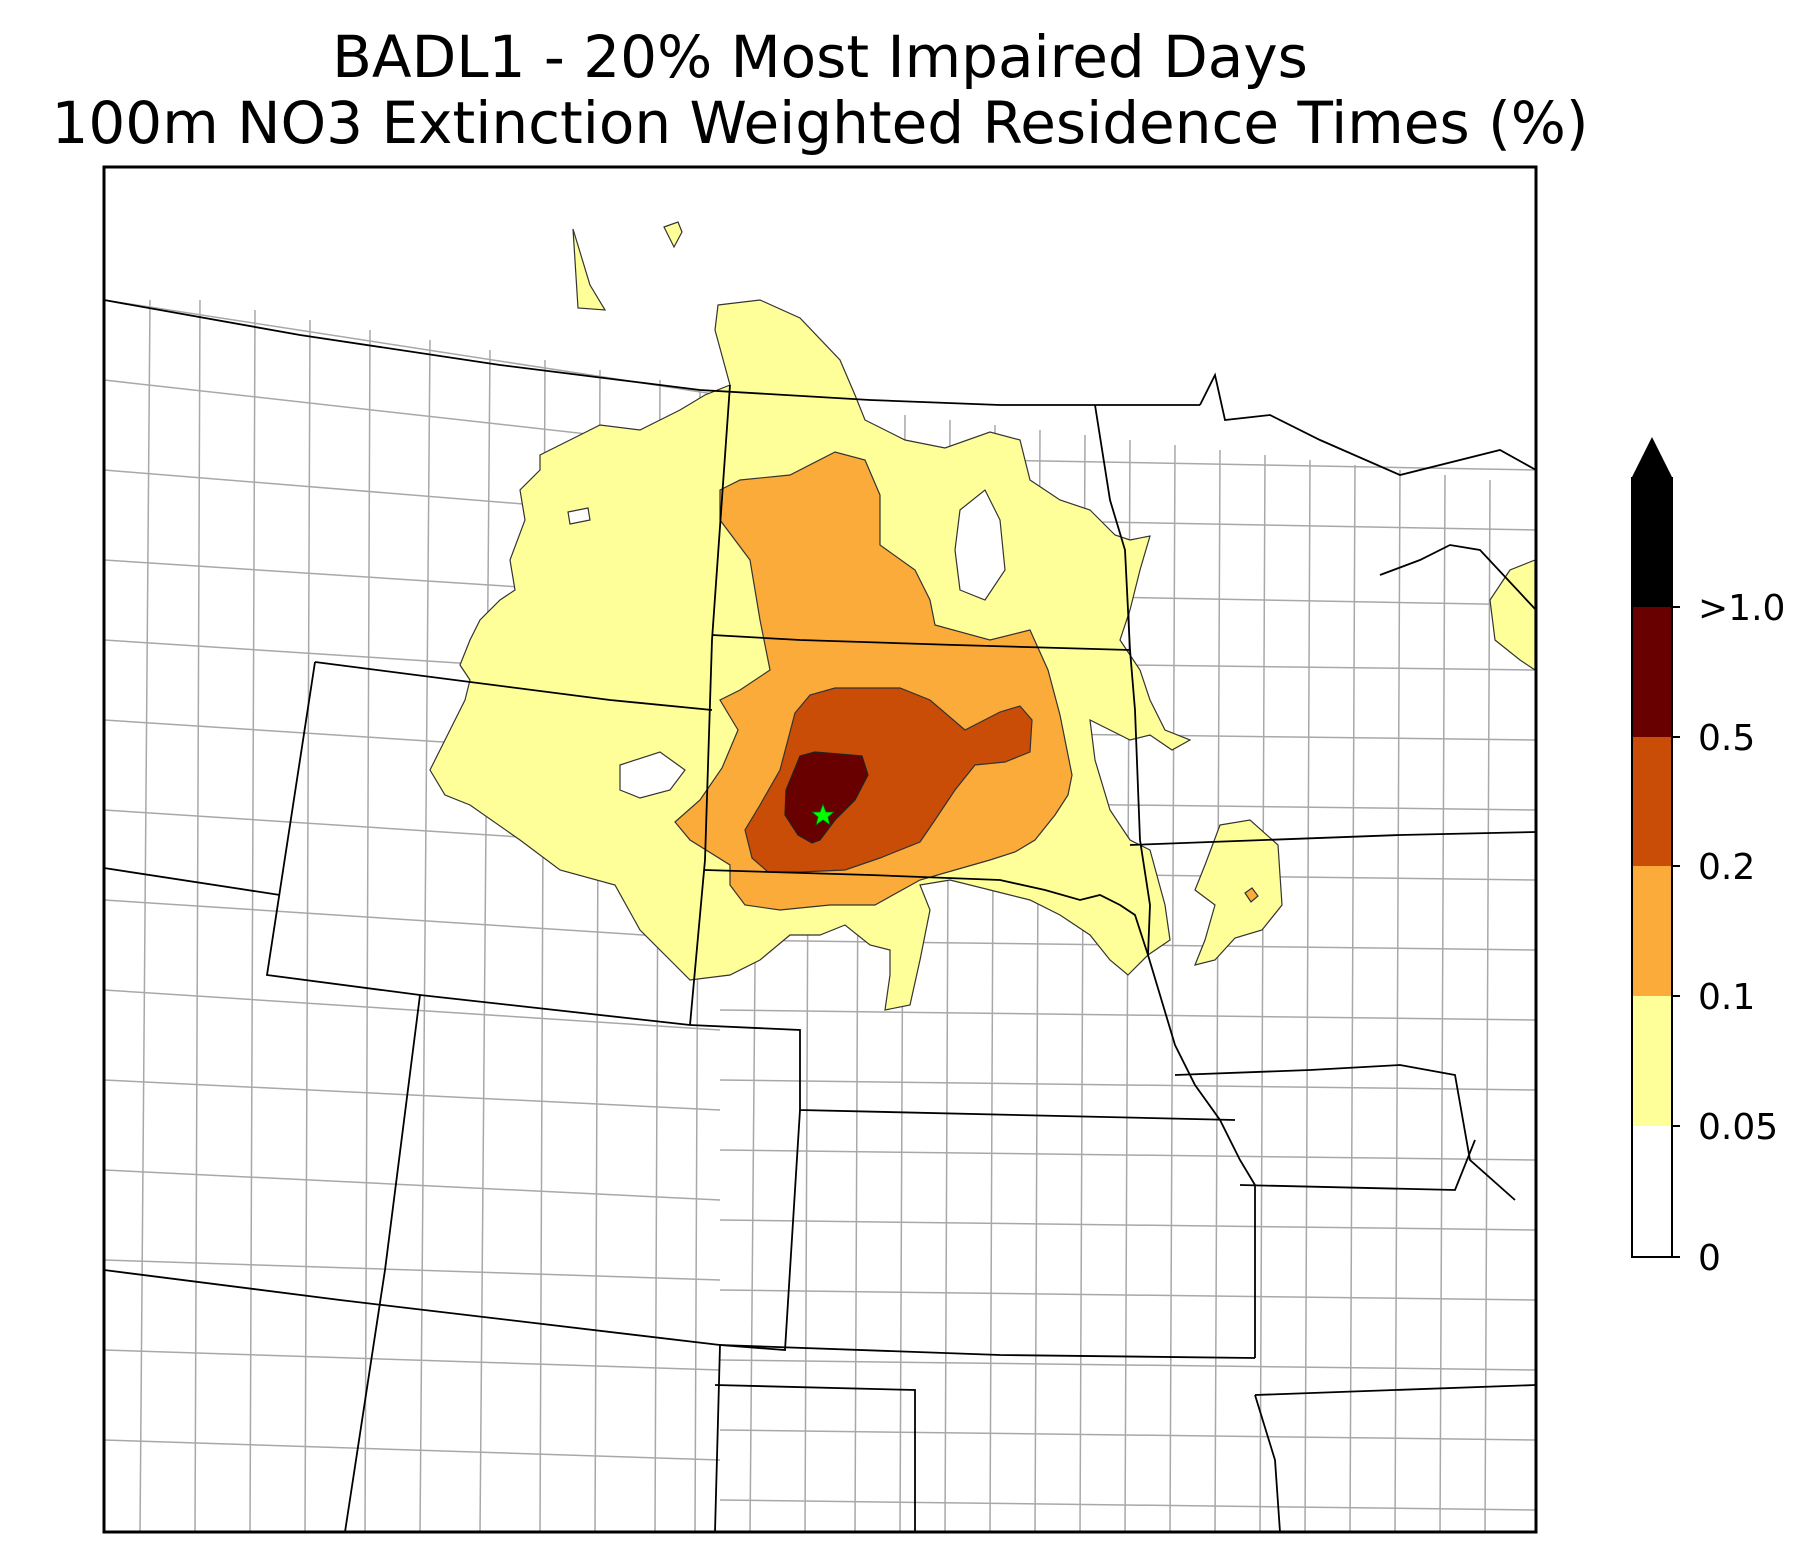 The height and width of the screenshot is (1558, 1820). What do you see at coordinates (1726, 867) in the screenshot?
I see `colorbar-tick-label-3: 0.2` at bounding box center [1726, 867].